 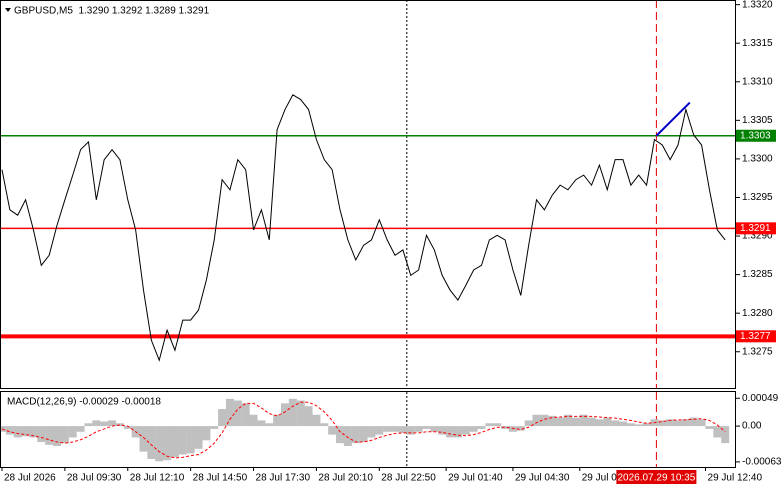 I want to click on x-tick-label: 28 Jul 12:10, so click(x=157, y=478).